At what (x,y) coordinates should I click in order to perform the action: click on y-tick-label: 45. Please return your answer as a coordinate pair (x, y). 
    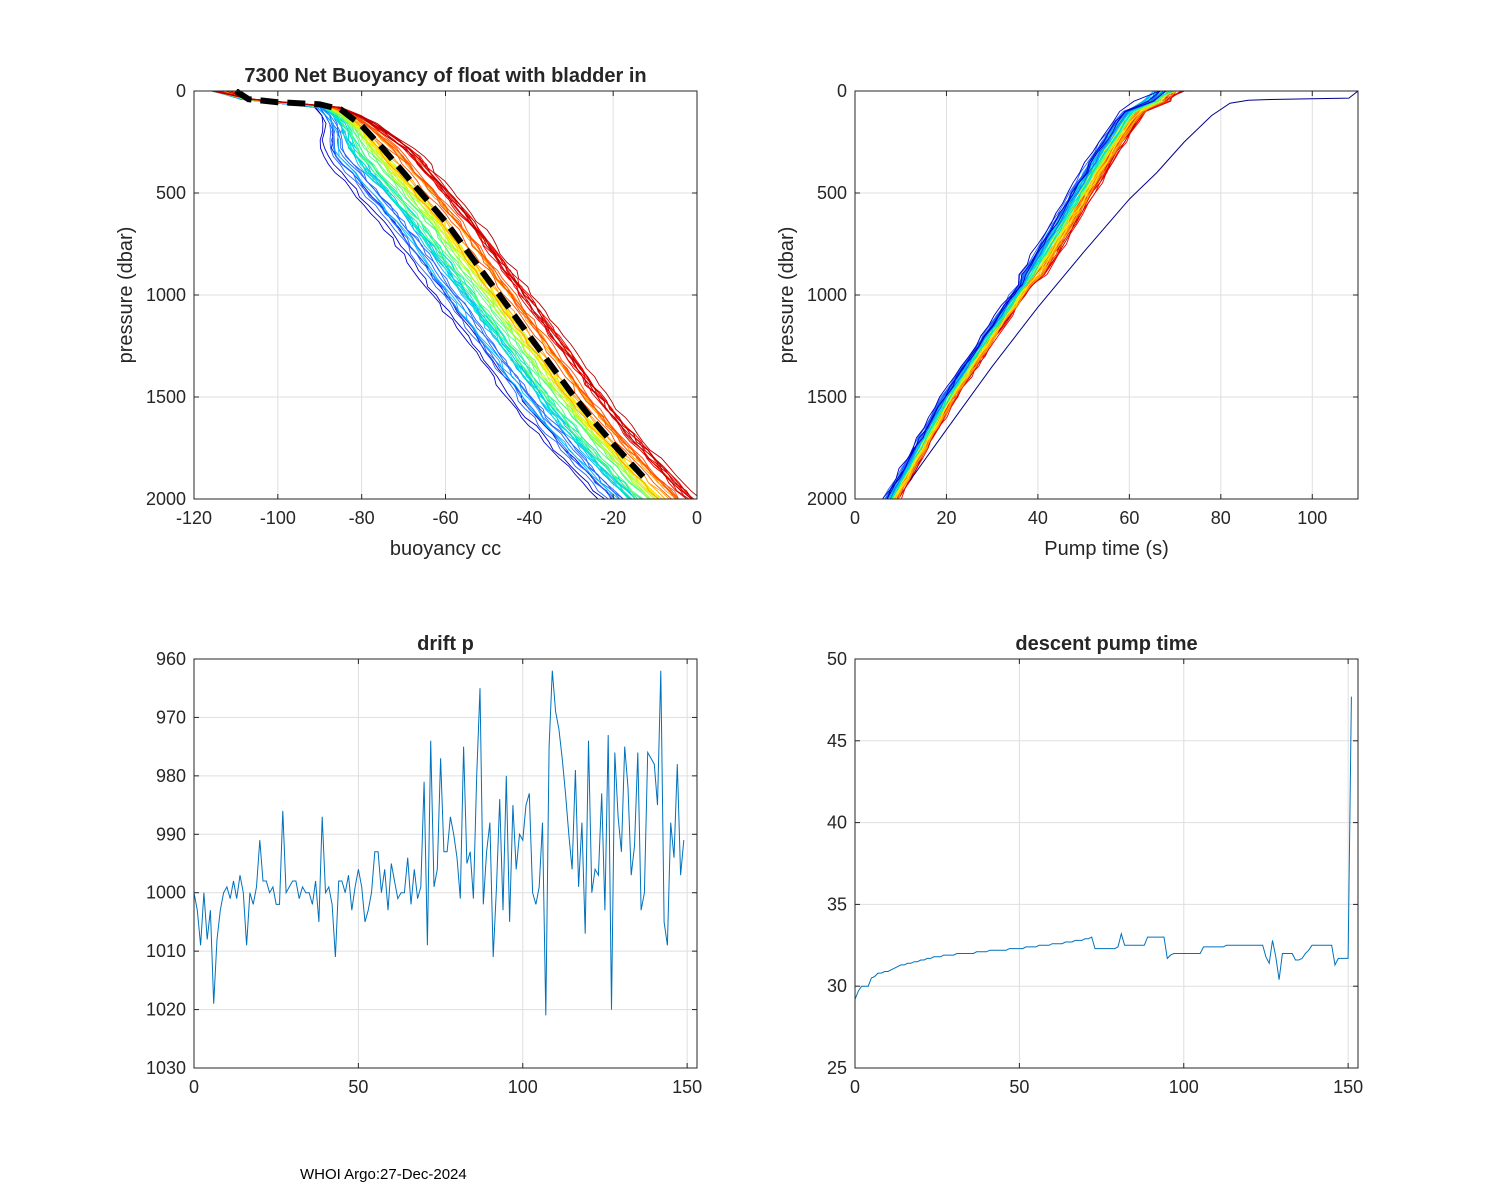
    Looking at the image, I should click on (837, 741).